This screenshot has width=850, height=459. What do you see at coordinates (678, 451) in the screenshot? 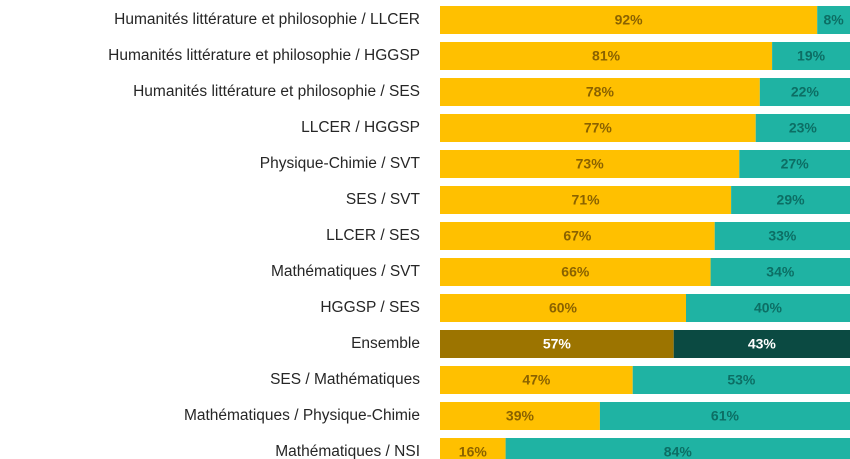
I see `value-label: 84%` at bounding box center [678, 451].